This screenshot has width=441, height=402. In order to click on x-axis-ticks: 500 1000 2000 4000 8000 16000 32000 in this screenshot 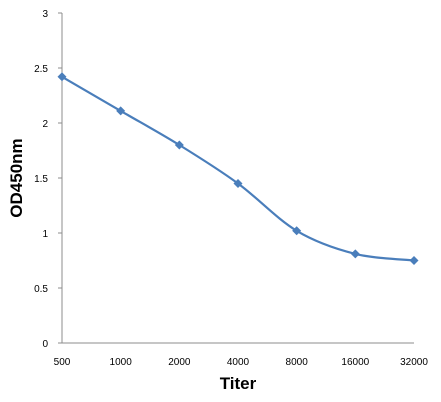, I will do `click(241, 362)`.